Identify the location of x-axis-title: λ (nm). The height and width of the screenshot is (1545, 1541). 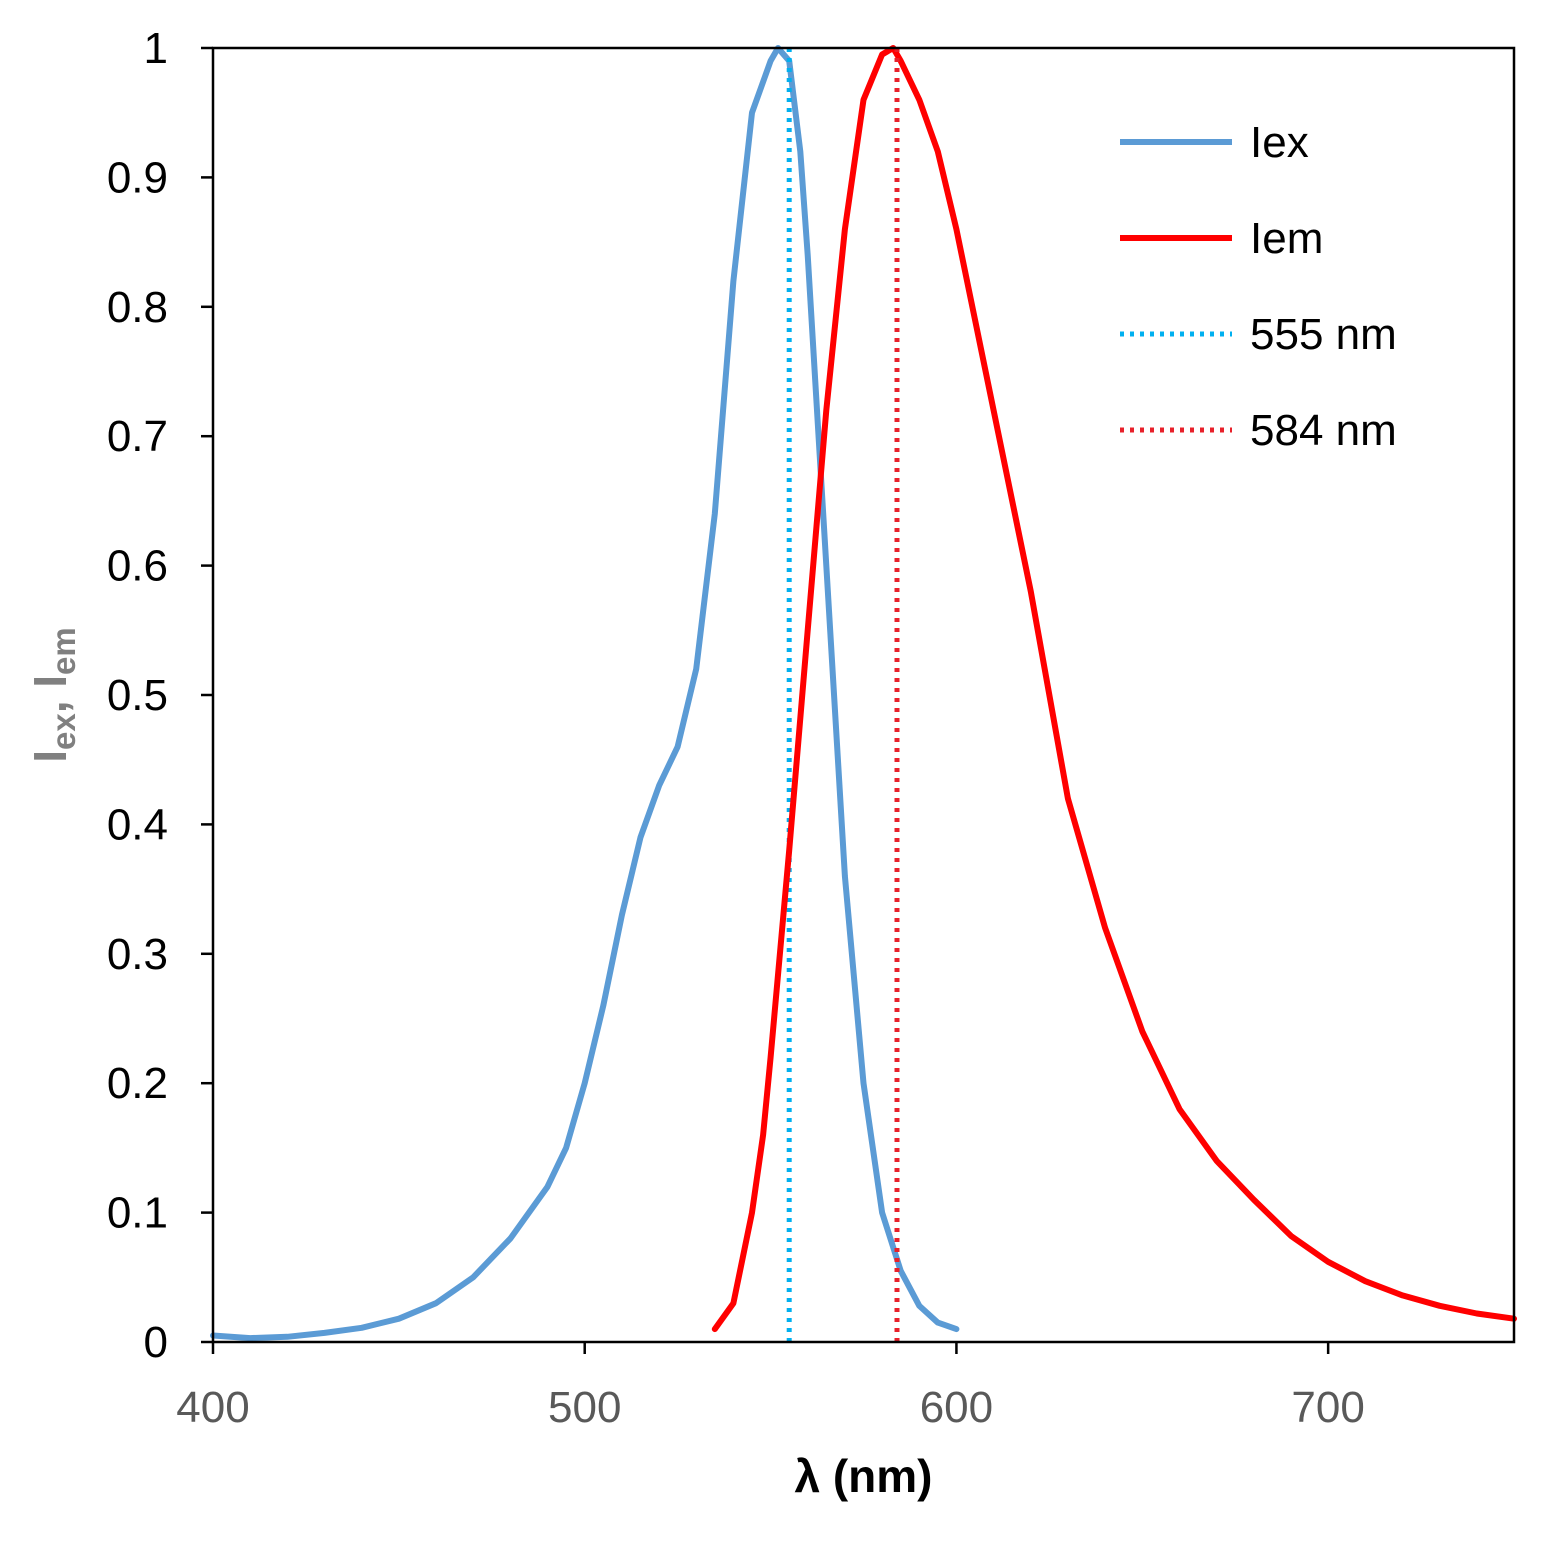
(864, 1476).